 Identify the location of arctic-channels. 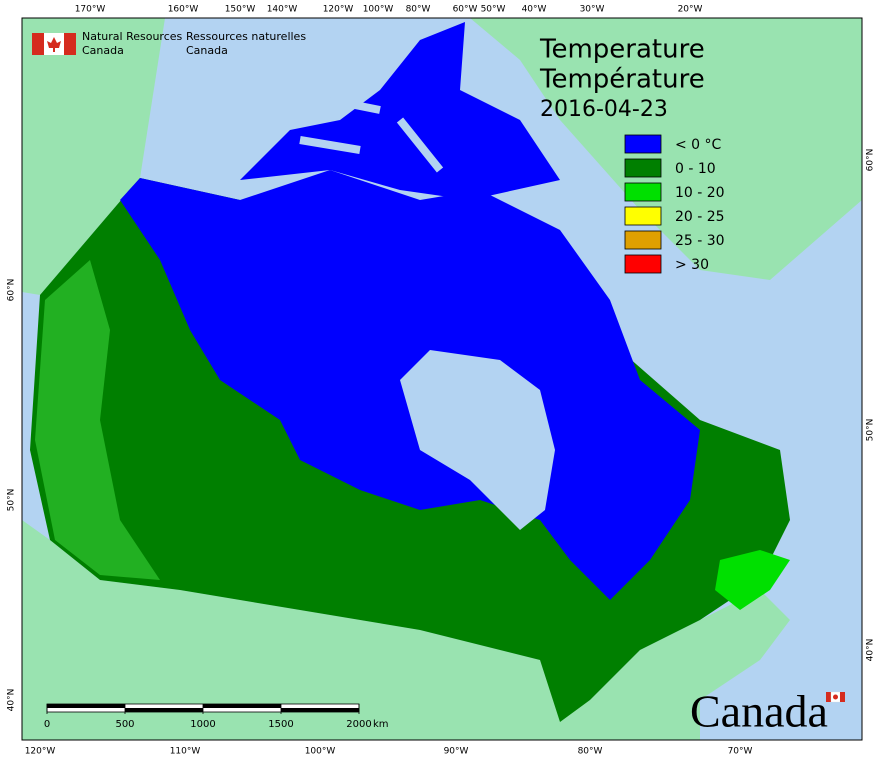
(371, 134).